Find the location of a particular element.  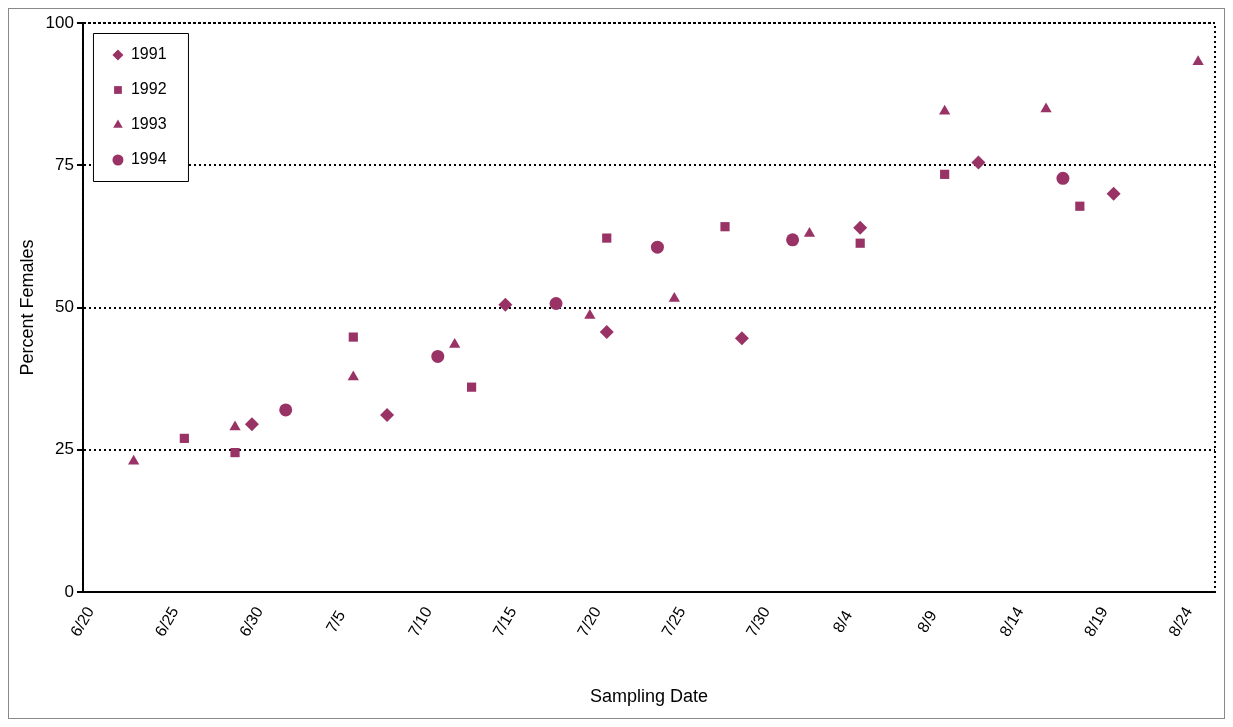

legend-label: 1991 is located at coordinates (148, 54).